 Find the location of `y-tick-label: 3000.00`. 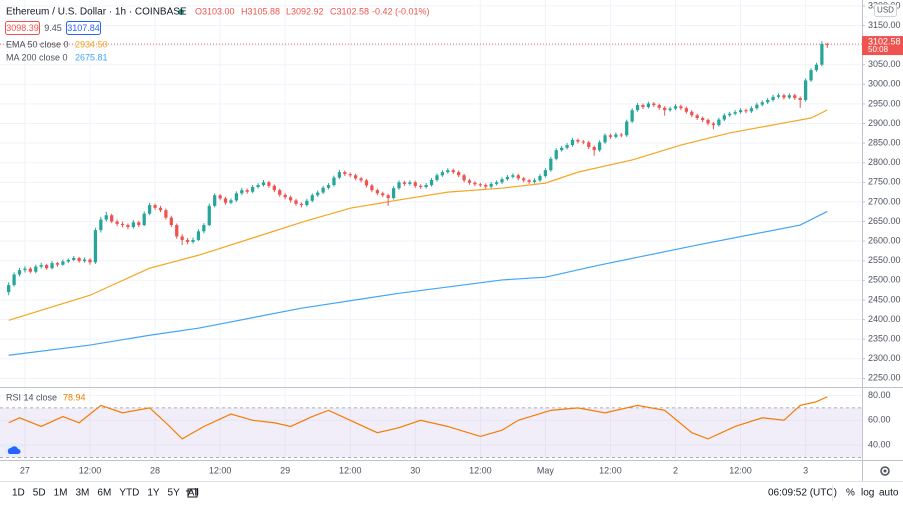

y-tick-label: 3000.00 is located at coordinates (884, 84).